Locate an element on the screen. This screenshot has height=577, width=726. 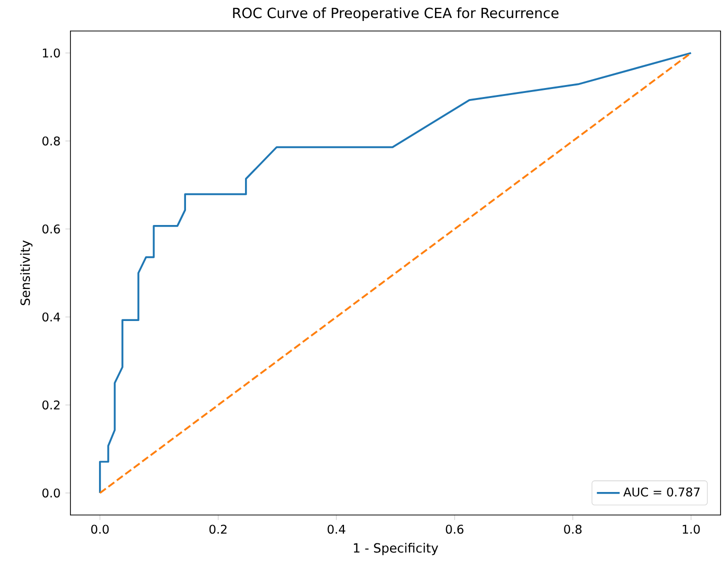
x-tick-label: 0.6 is located at coordinates (455, 529).